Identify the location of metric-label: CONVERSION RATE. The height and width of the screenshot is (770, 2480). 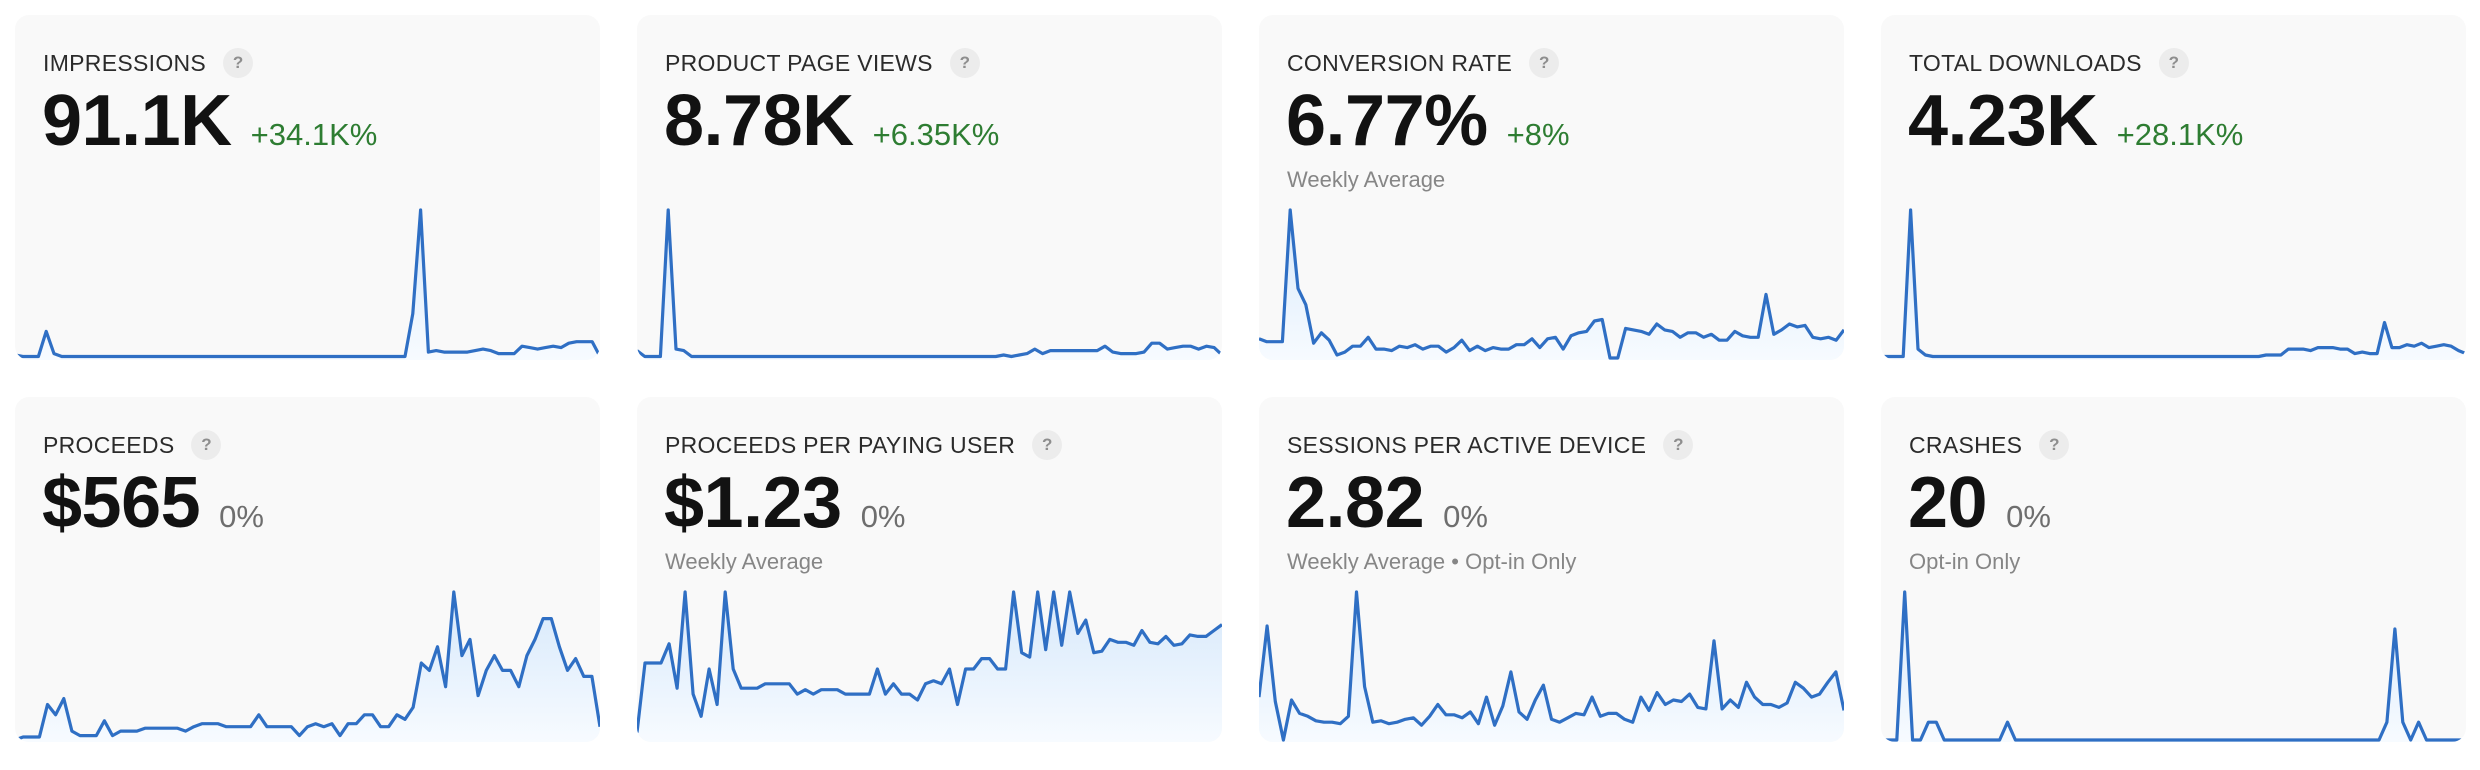
(1400, 62).